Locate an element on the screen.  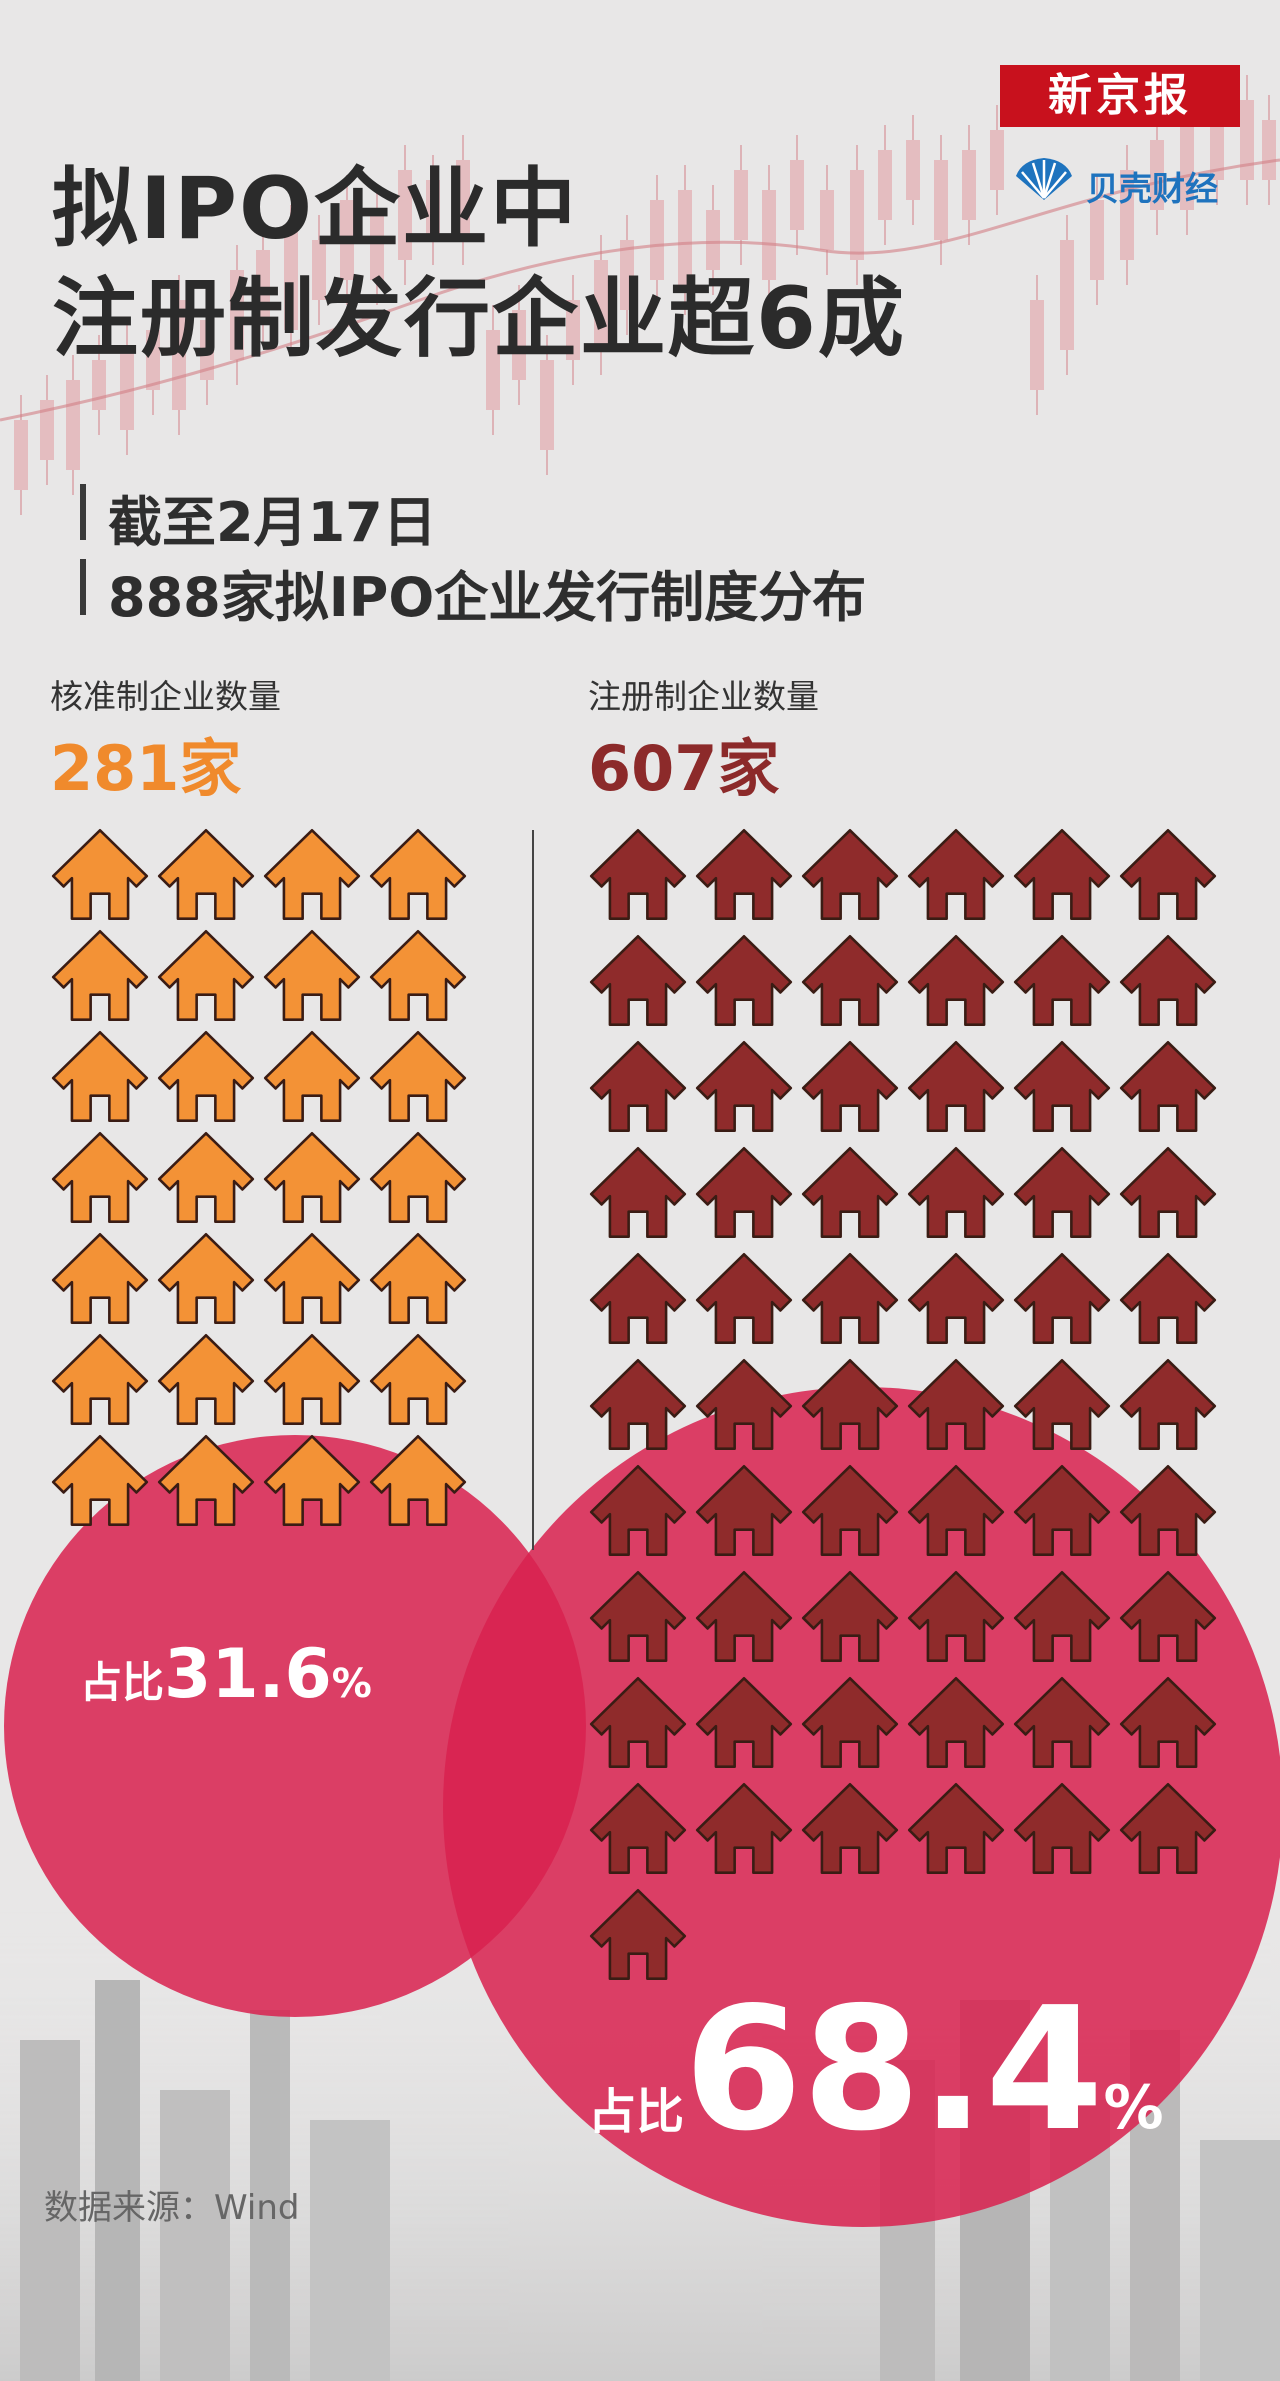
share-value: 31.6 is located at coordinates (248, 1674).